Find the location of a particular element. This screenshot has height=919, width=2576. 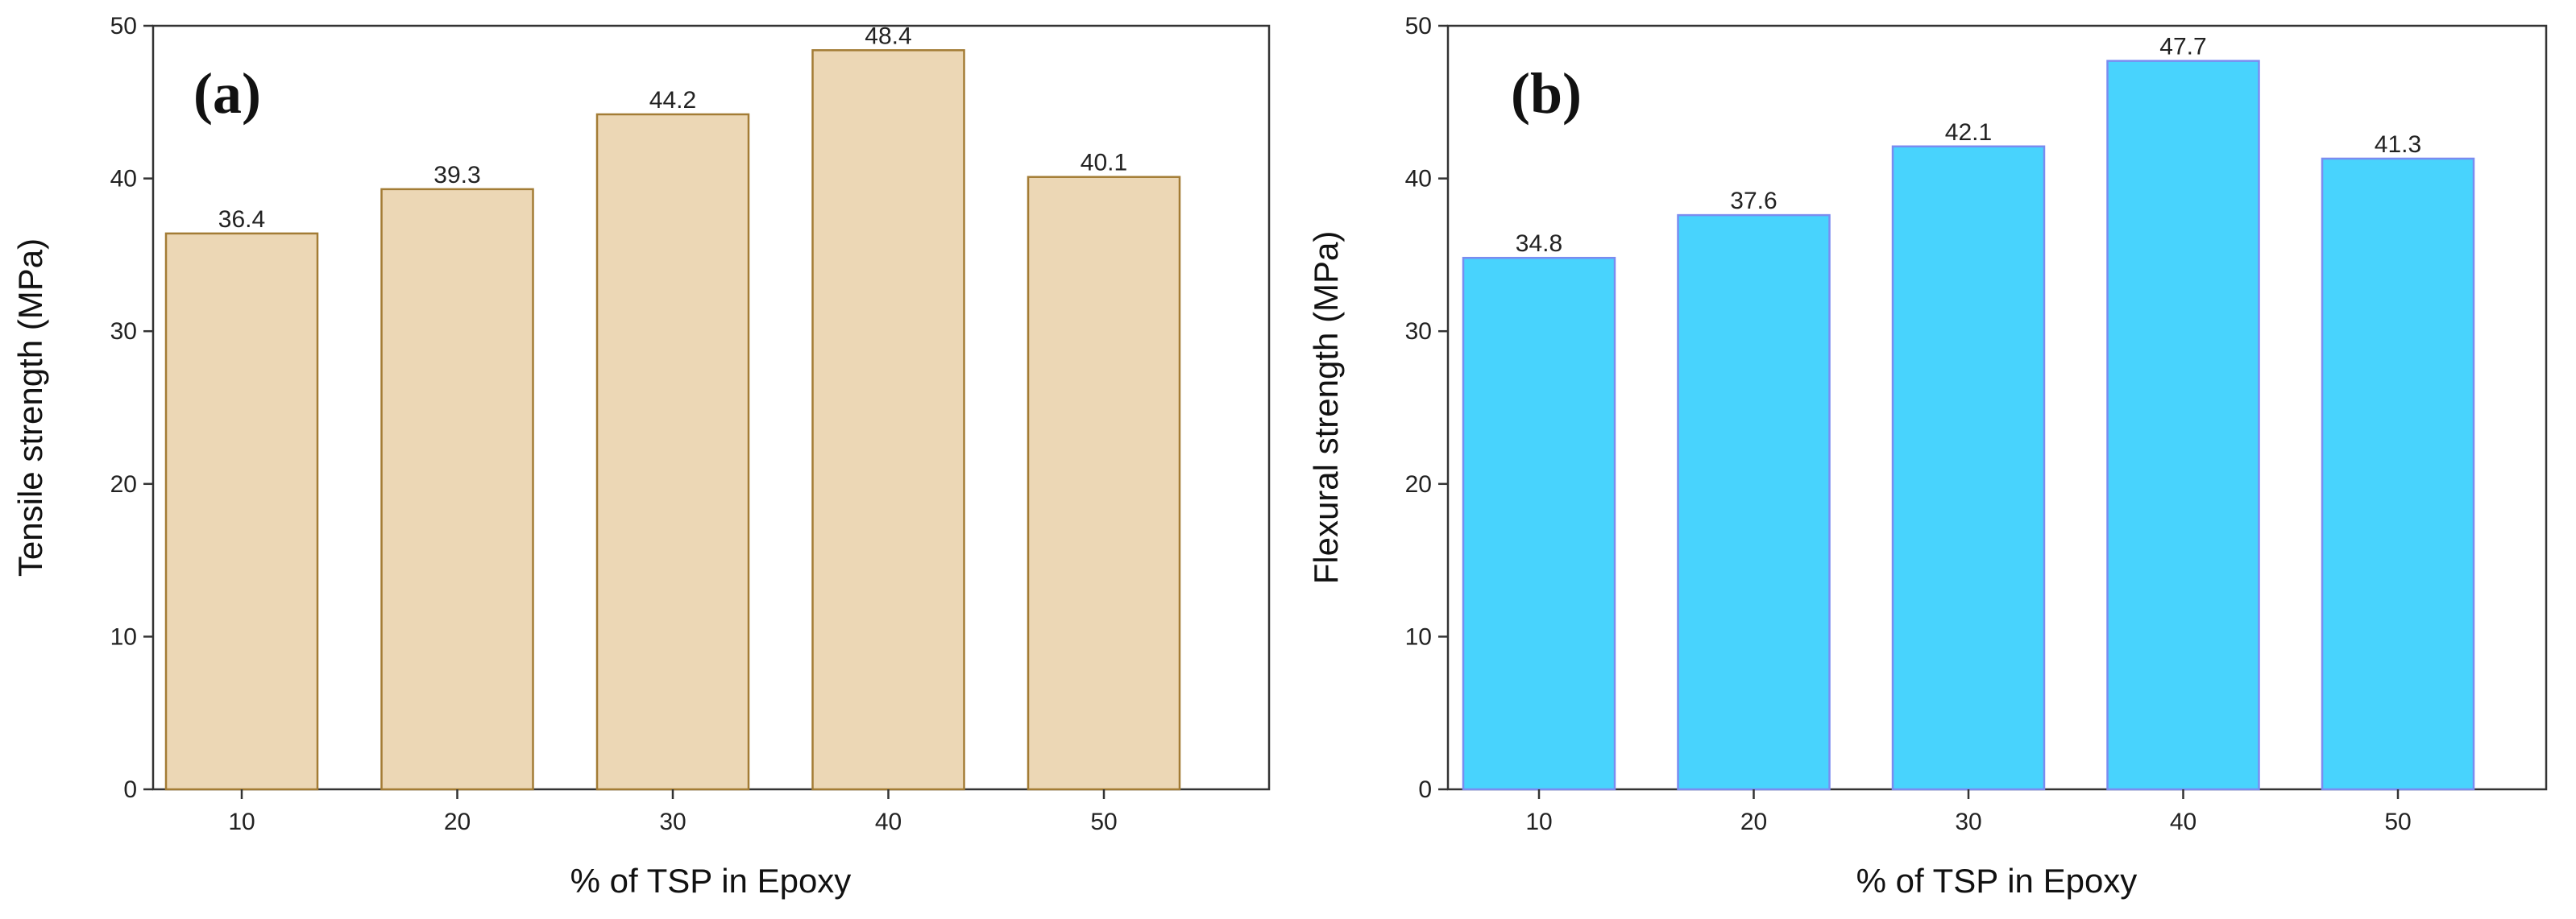

x-tick-label-b: 30 is located at coordinates (1968, 822).